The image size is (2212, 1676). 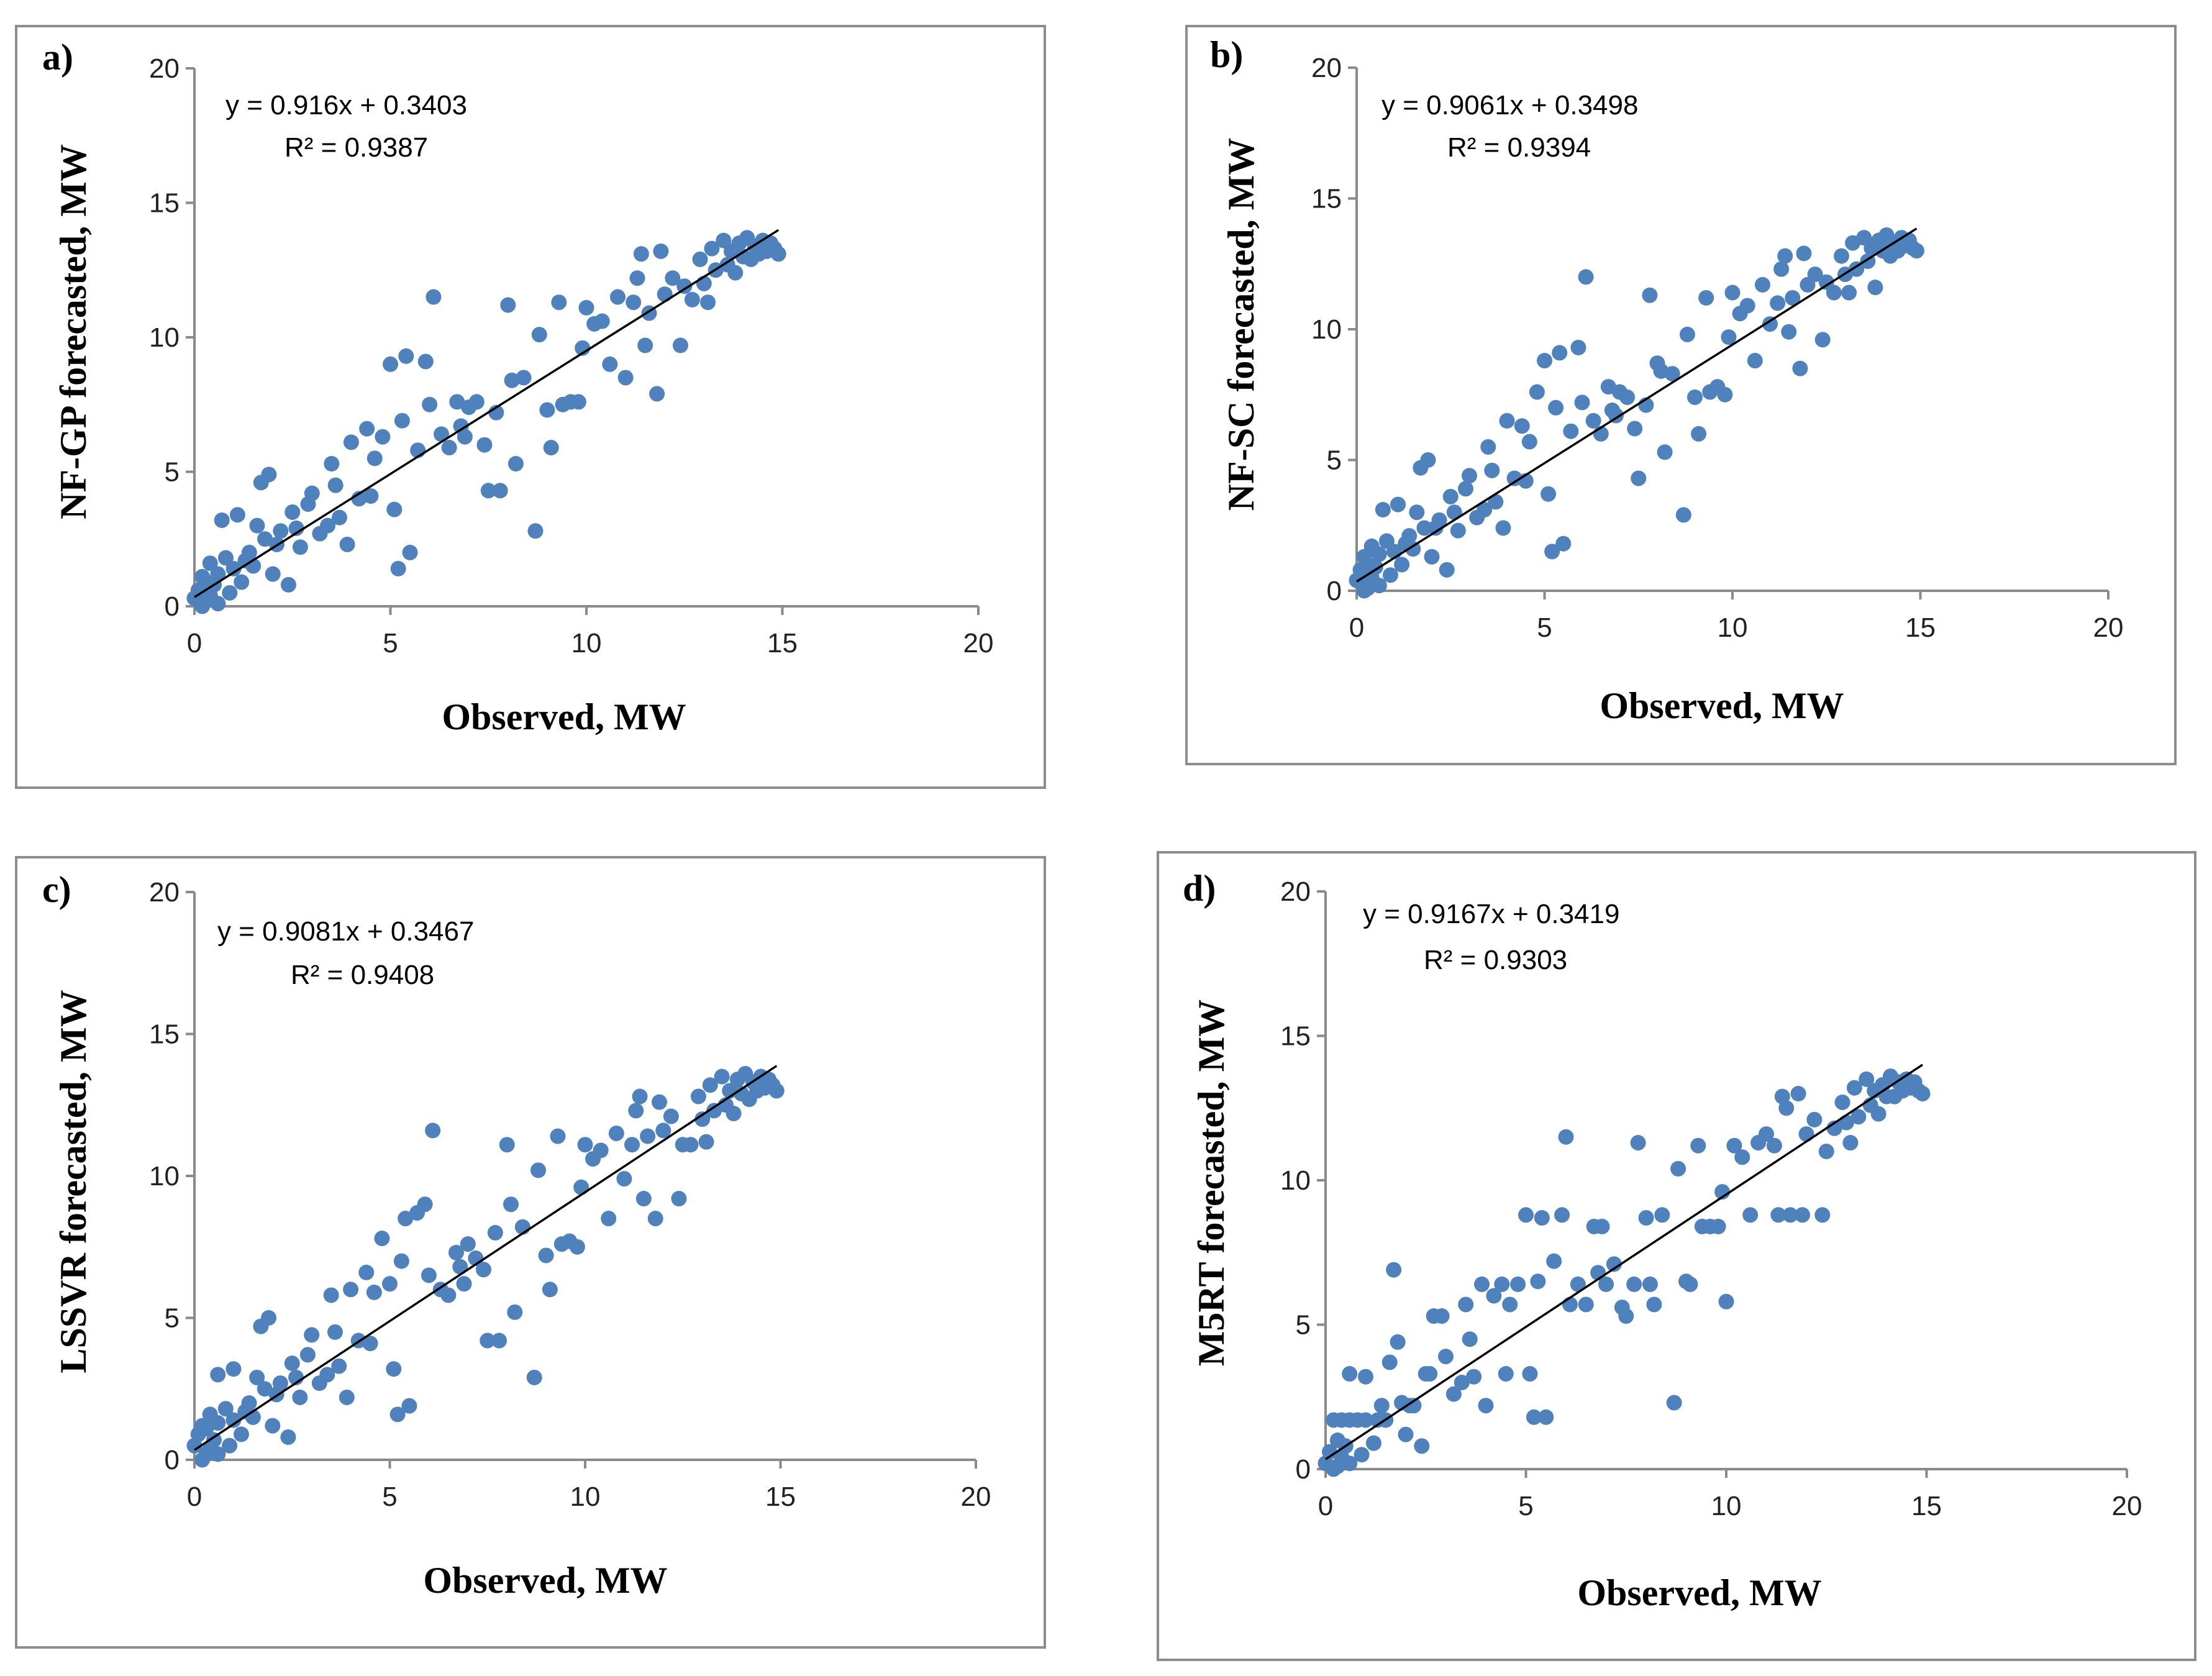 What do you see at coordinates (1241, 324) in the screenshot?
I see `y-axis-label: NF-SC forecasted, MW` at bounding box center [1241, 324].